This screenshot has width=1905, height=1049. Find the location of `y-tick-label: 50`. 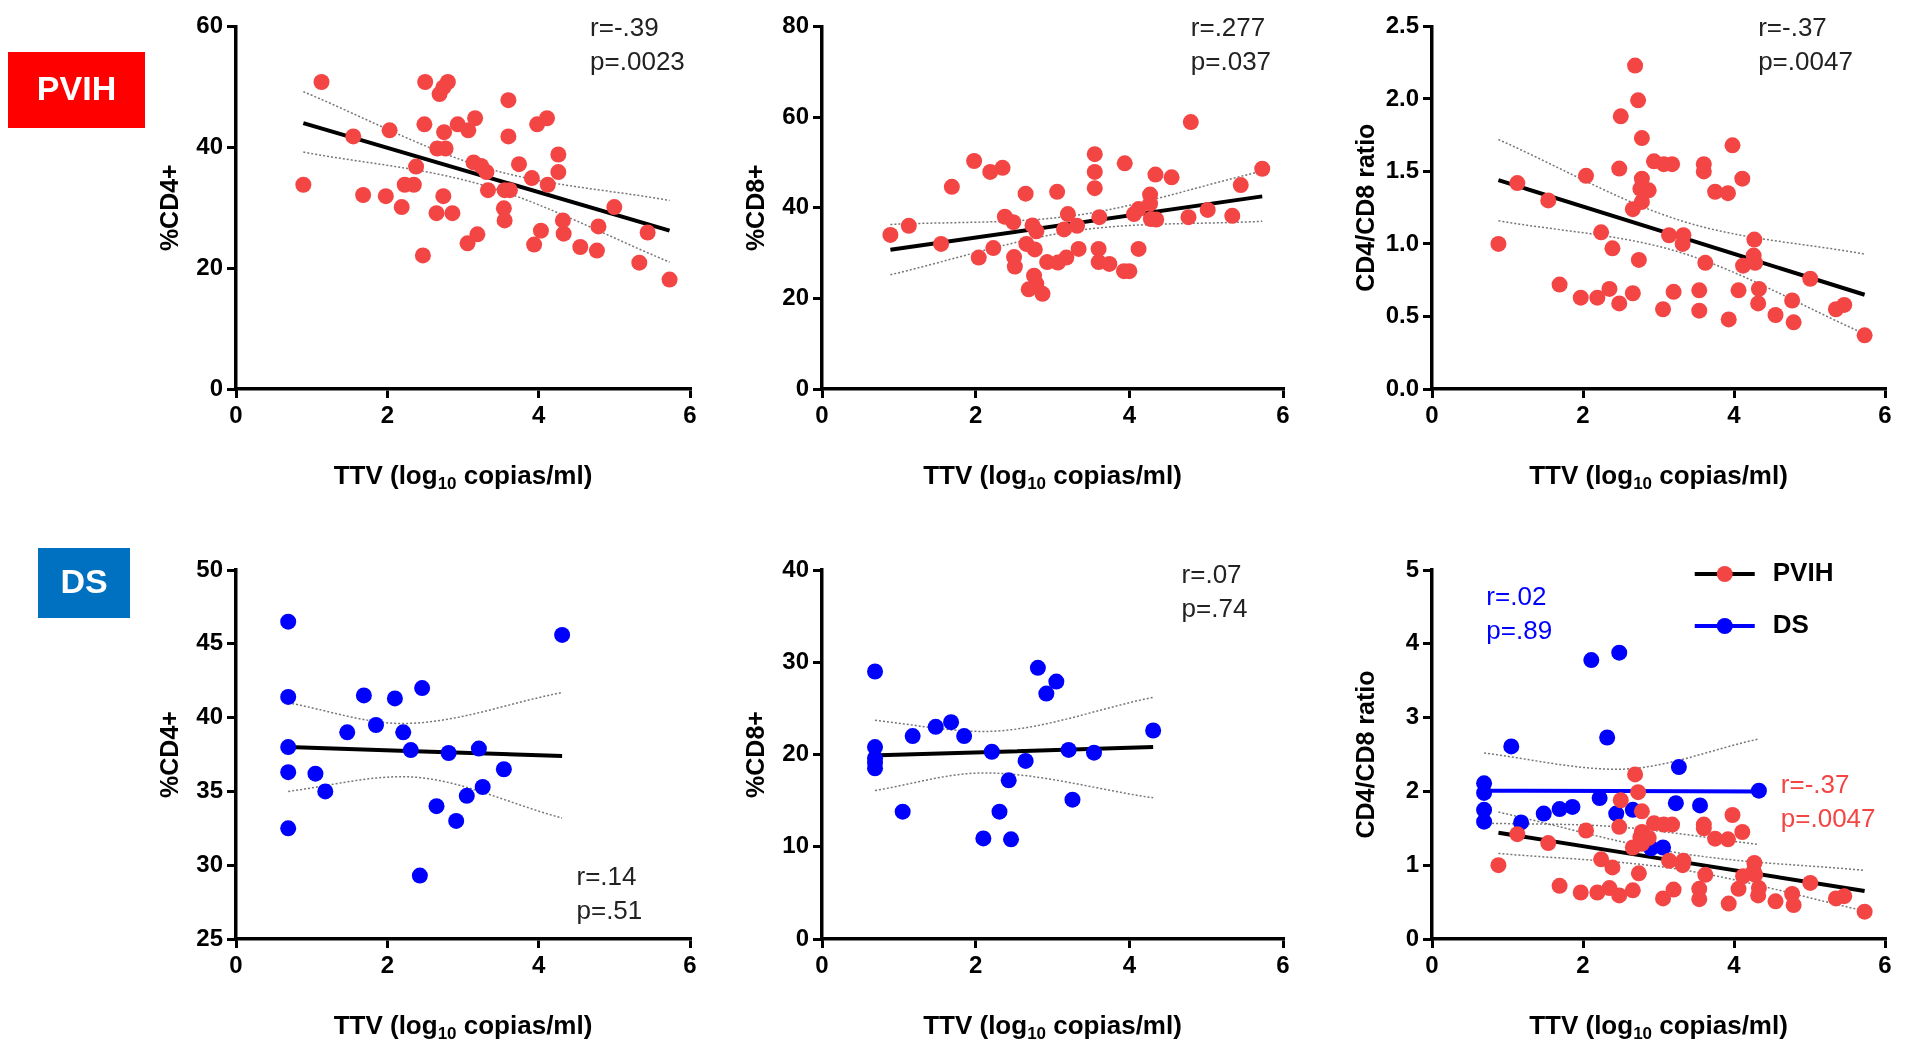

y-tick-label: 50 is located at coordinates (209, 568).